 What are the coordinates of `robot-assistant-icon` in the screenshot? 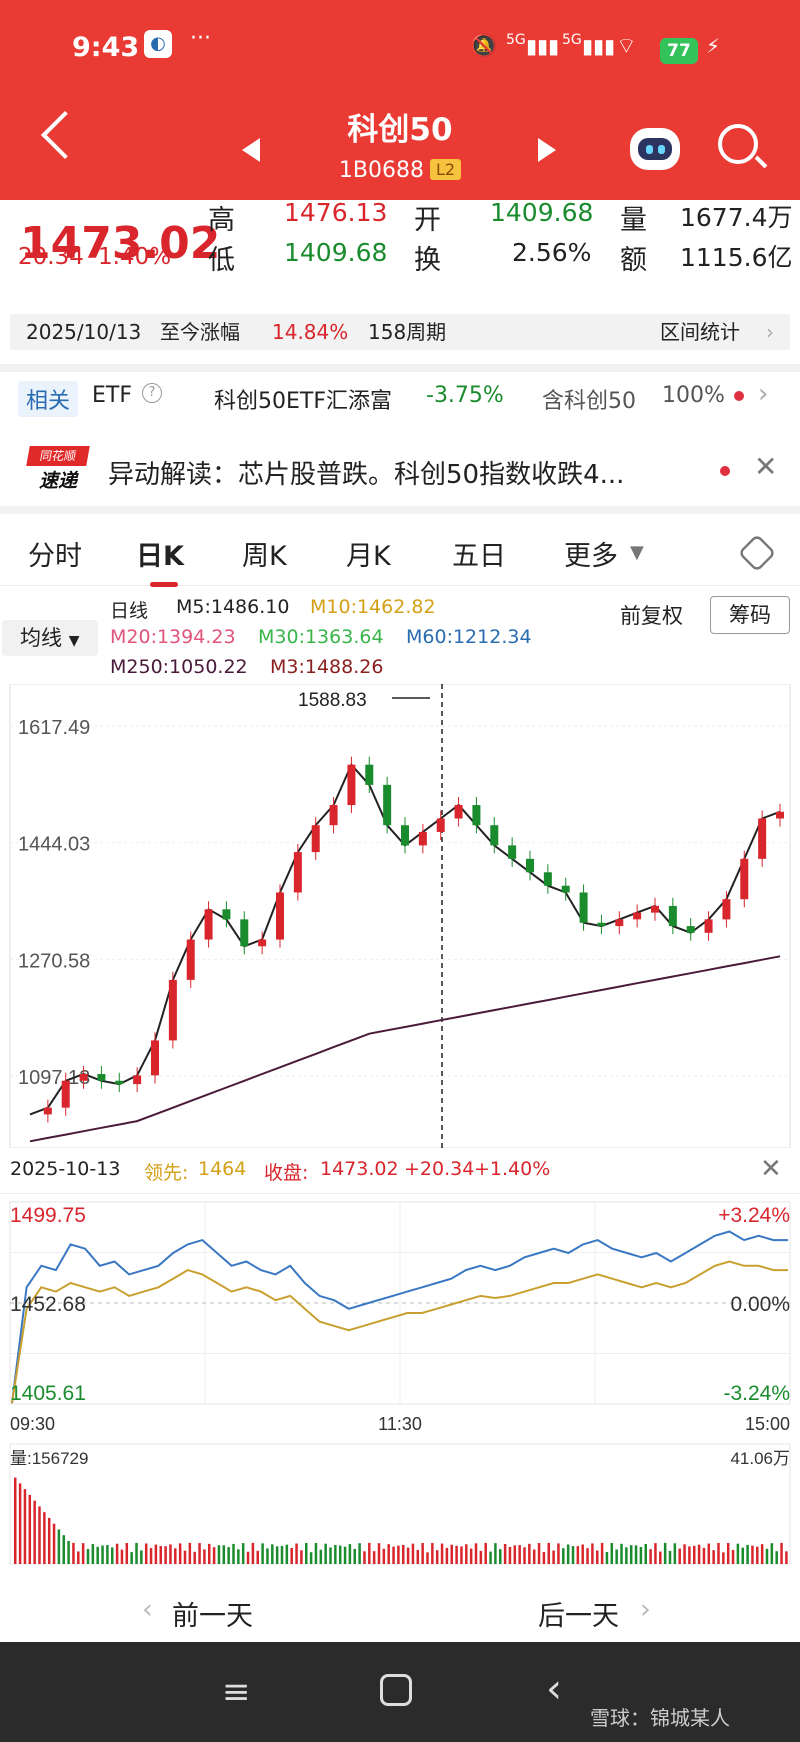 It's located at (655, 149).